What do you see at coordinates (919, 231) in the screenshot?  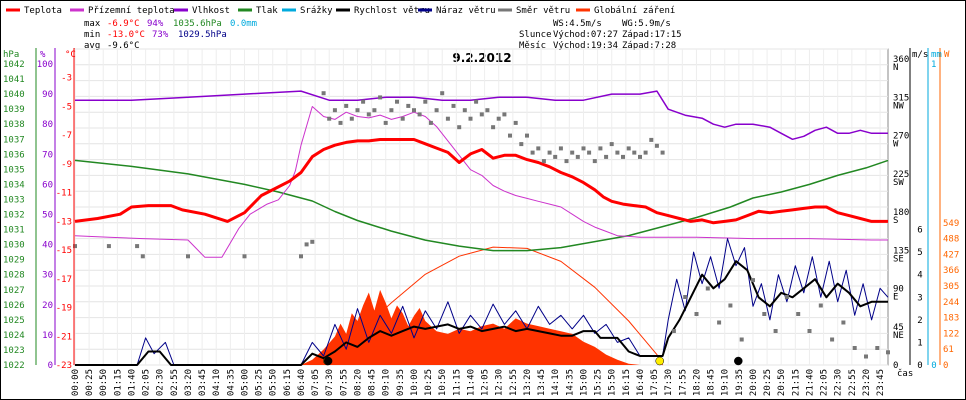 I see `ms-tick: 6` at bounding box center [919, 231].